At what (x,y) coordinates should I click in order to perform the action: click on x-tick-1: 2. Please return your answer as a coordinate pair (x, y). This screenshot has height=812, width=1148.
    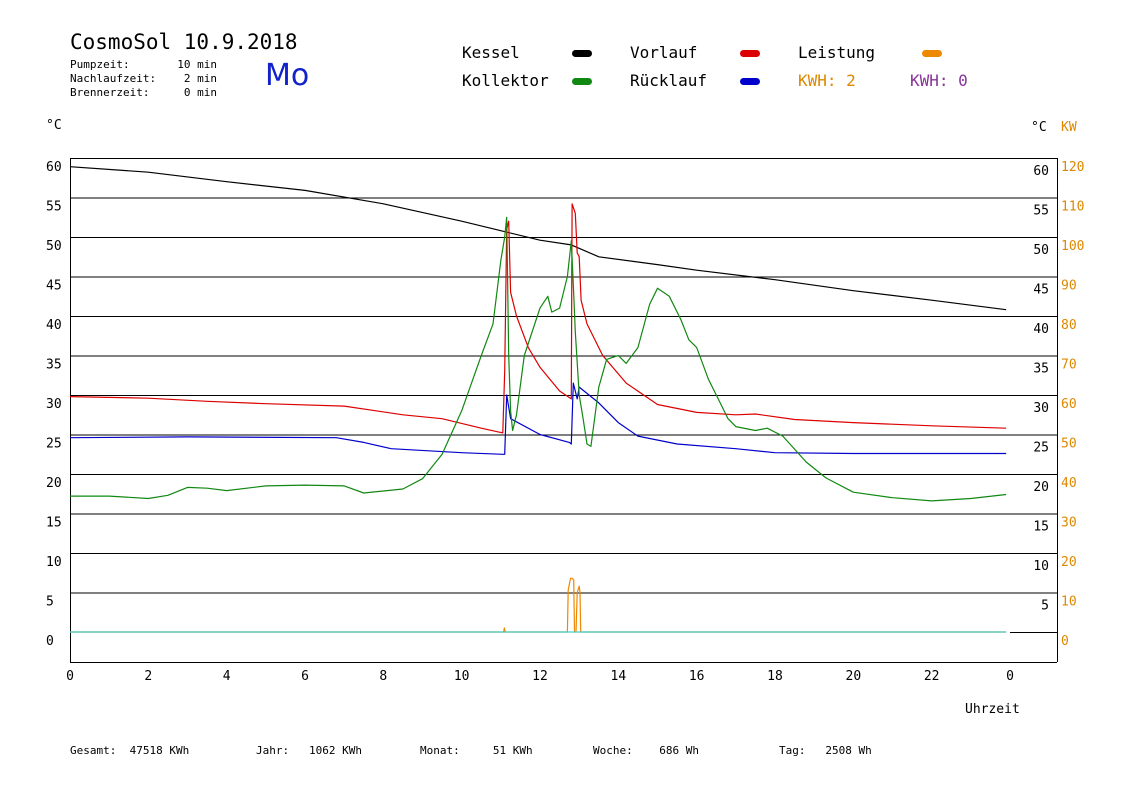
    Looking at the image, I should click on (148, 676).